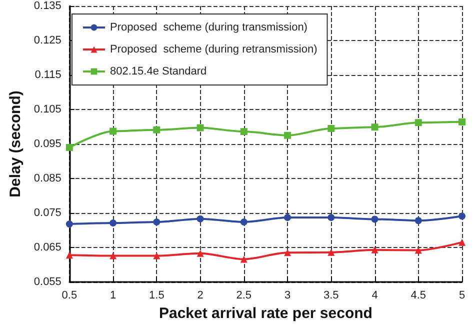  What do you see at coordinates (48, 178) in the screenshot?
I see `y-tick-label: 0.085` at bounding box center [48, 178].